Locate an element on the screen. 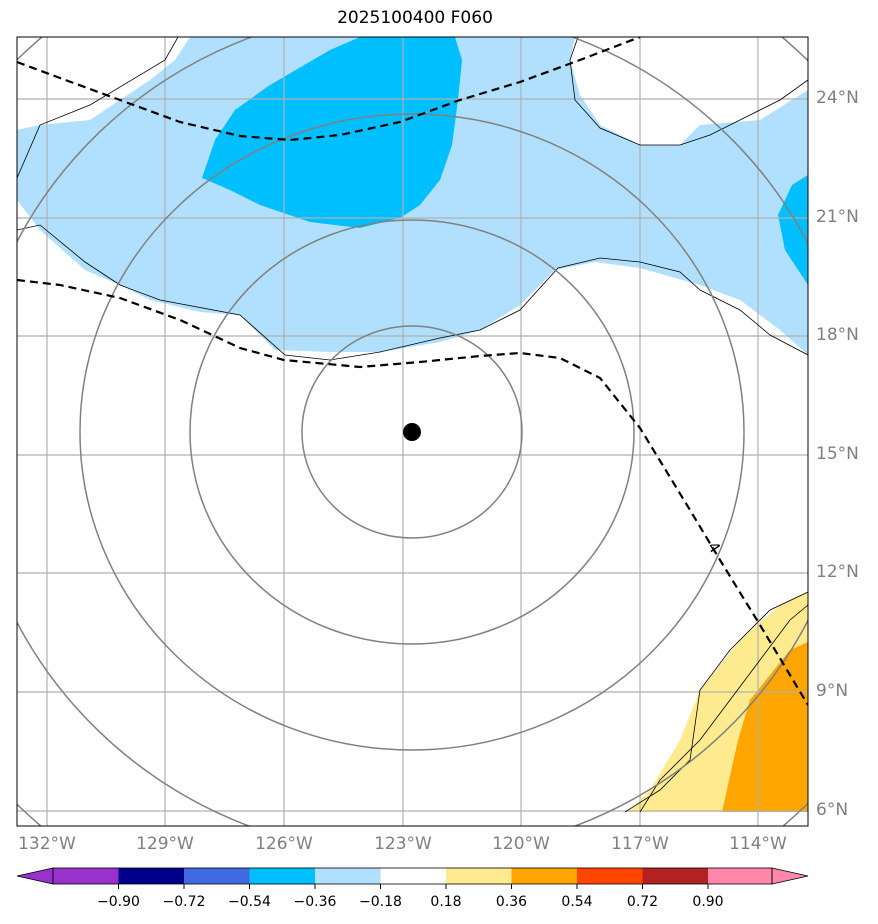 The image size is (878, 924). lon-label-132w: 132°W is located at coordinates (47, 844).